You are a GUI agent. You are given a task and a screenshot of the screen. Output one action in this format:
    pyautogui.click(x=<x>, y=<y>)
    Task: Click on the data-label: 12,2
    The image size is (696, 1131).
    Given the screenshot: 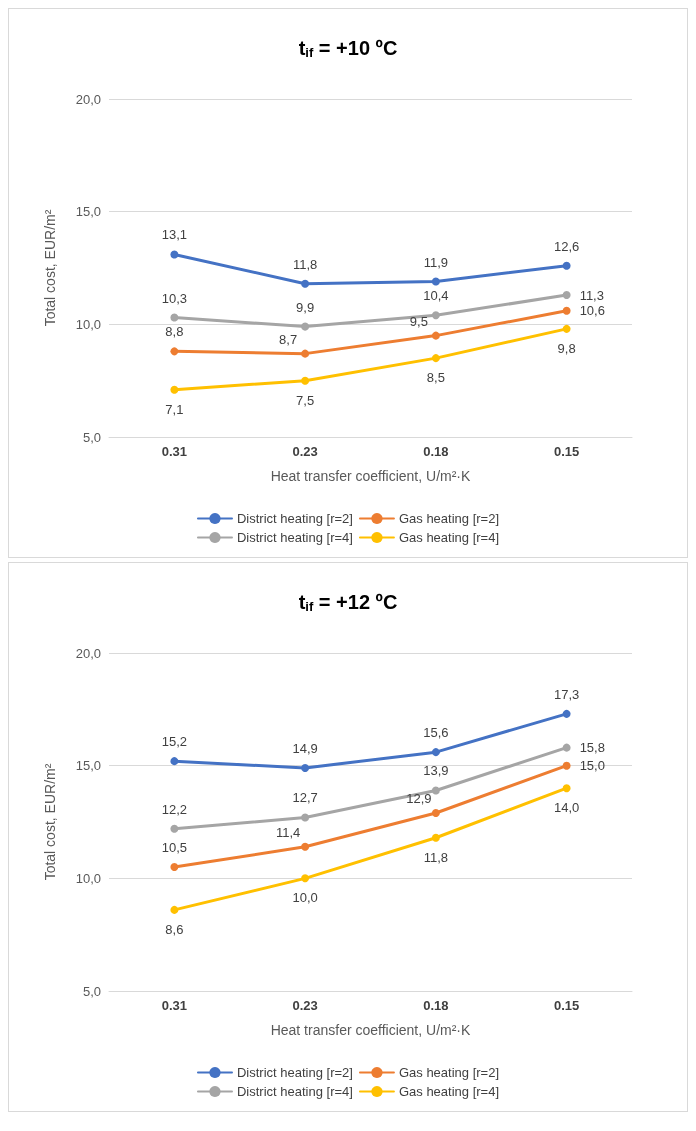 What is the action you would take?
    pyautogui.click(x=174, y=809)
    